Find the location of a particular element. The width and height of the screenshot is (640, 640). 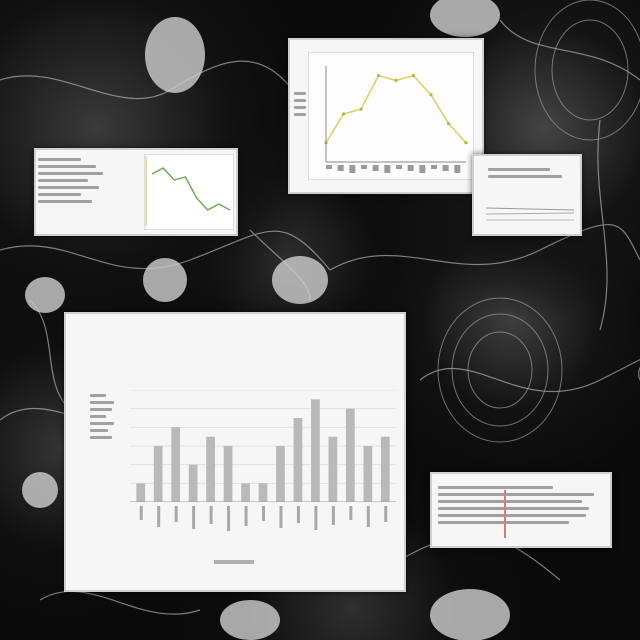

line-chart-small-left is located at coordinates (189, 192).